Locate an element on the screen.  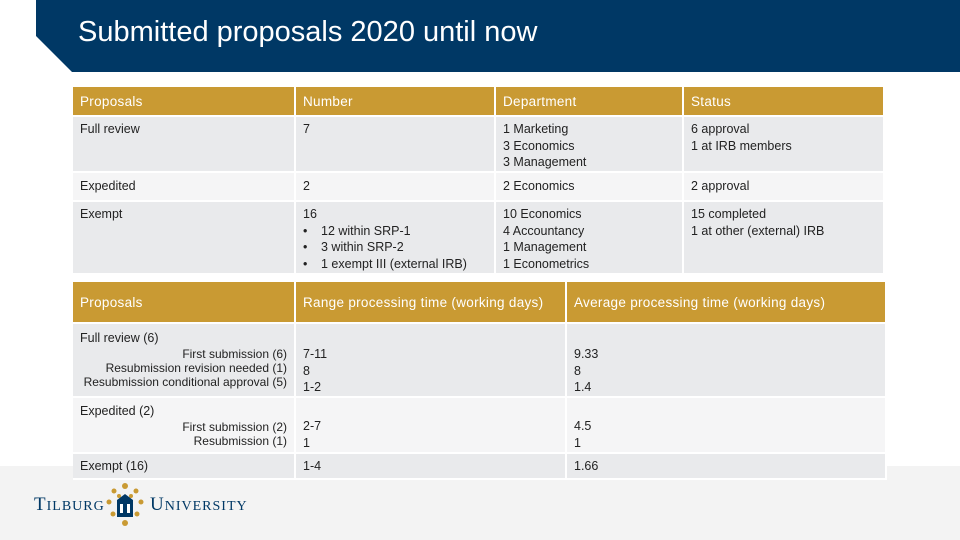
status-line: 1 at IRB members is located at coordinates (741, 145).